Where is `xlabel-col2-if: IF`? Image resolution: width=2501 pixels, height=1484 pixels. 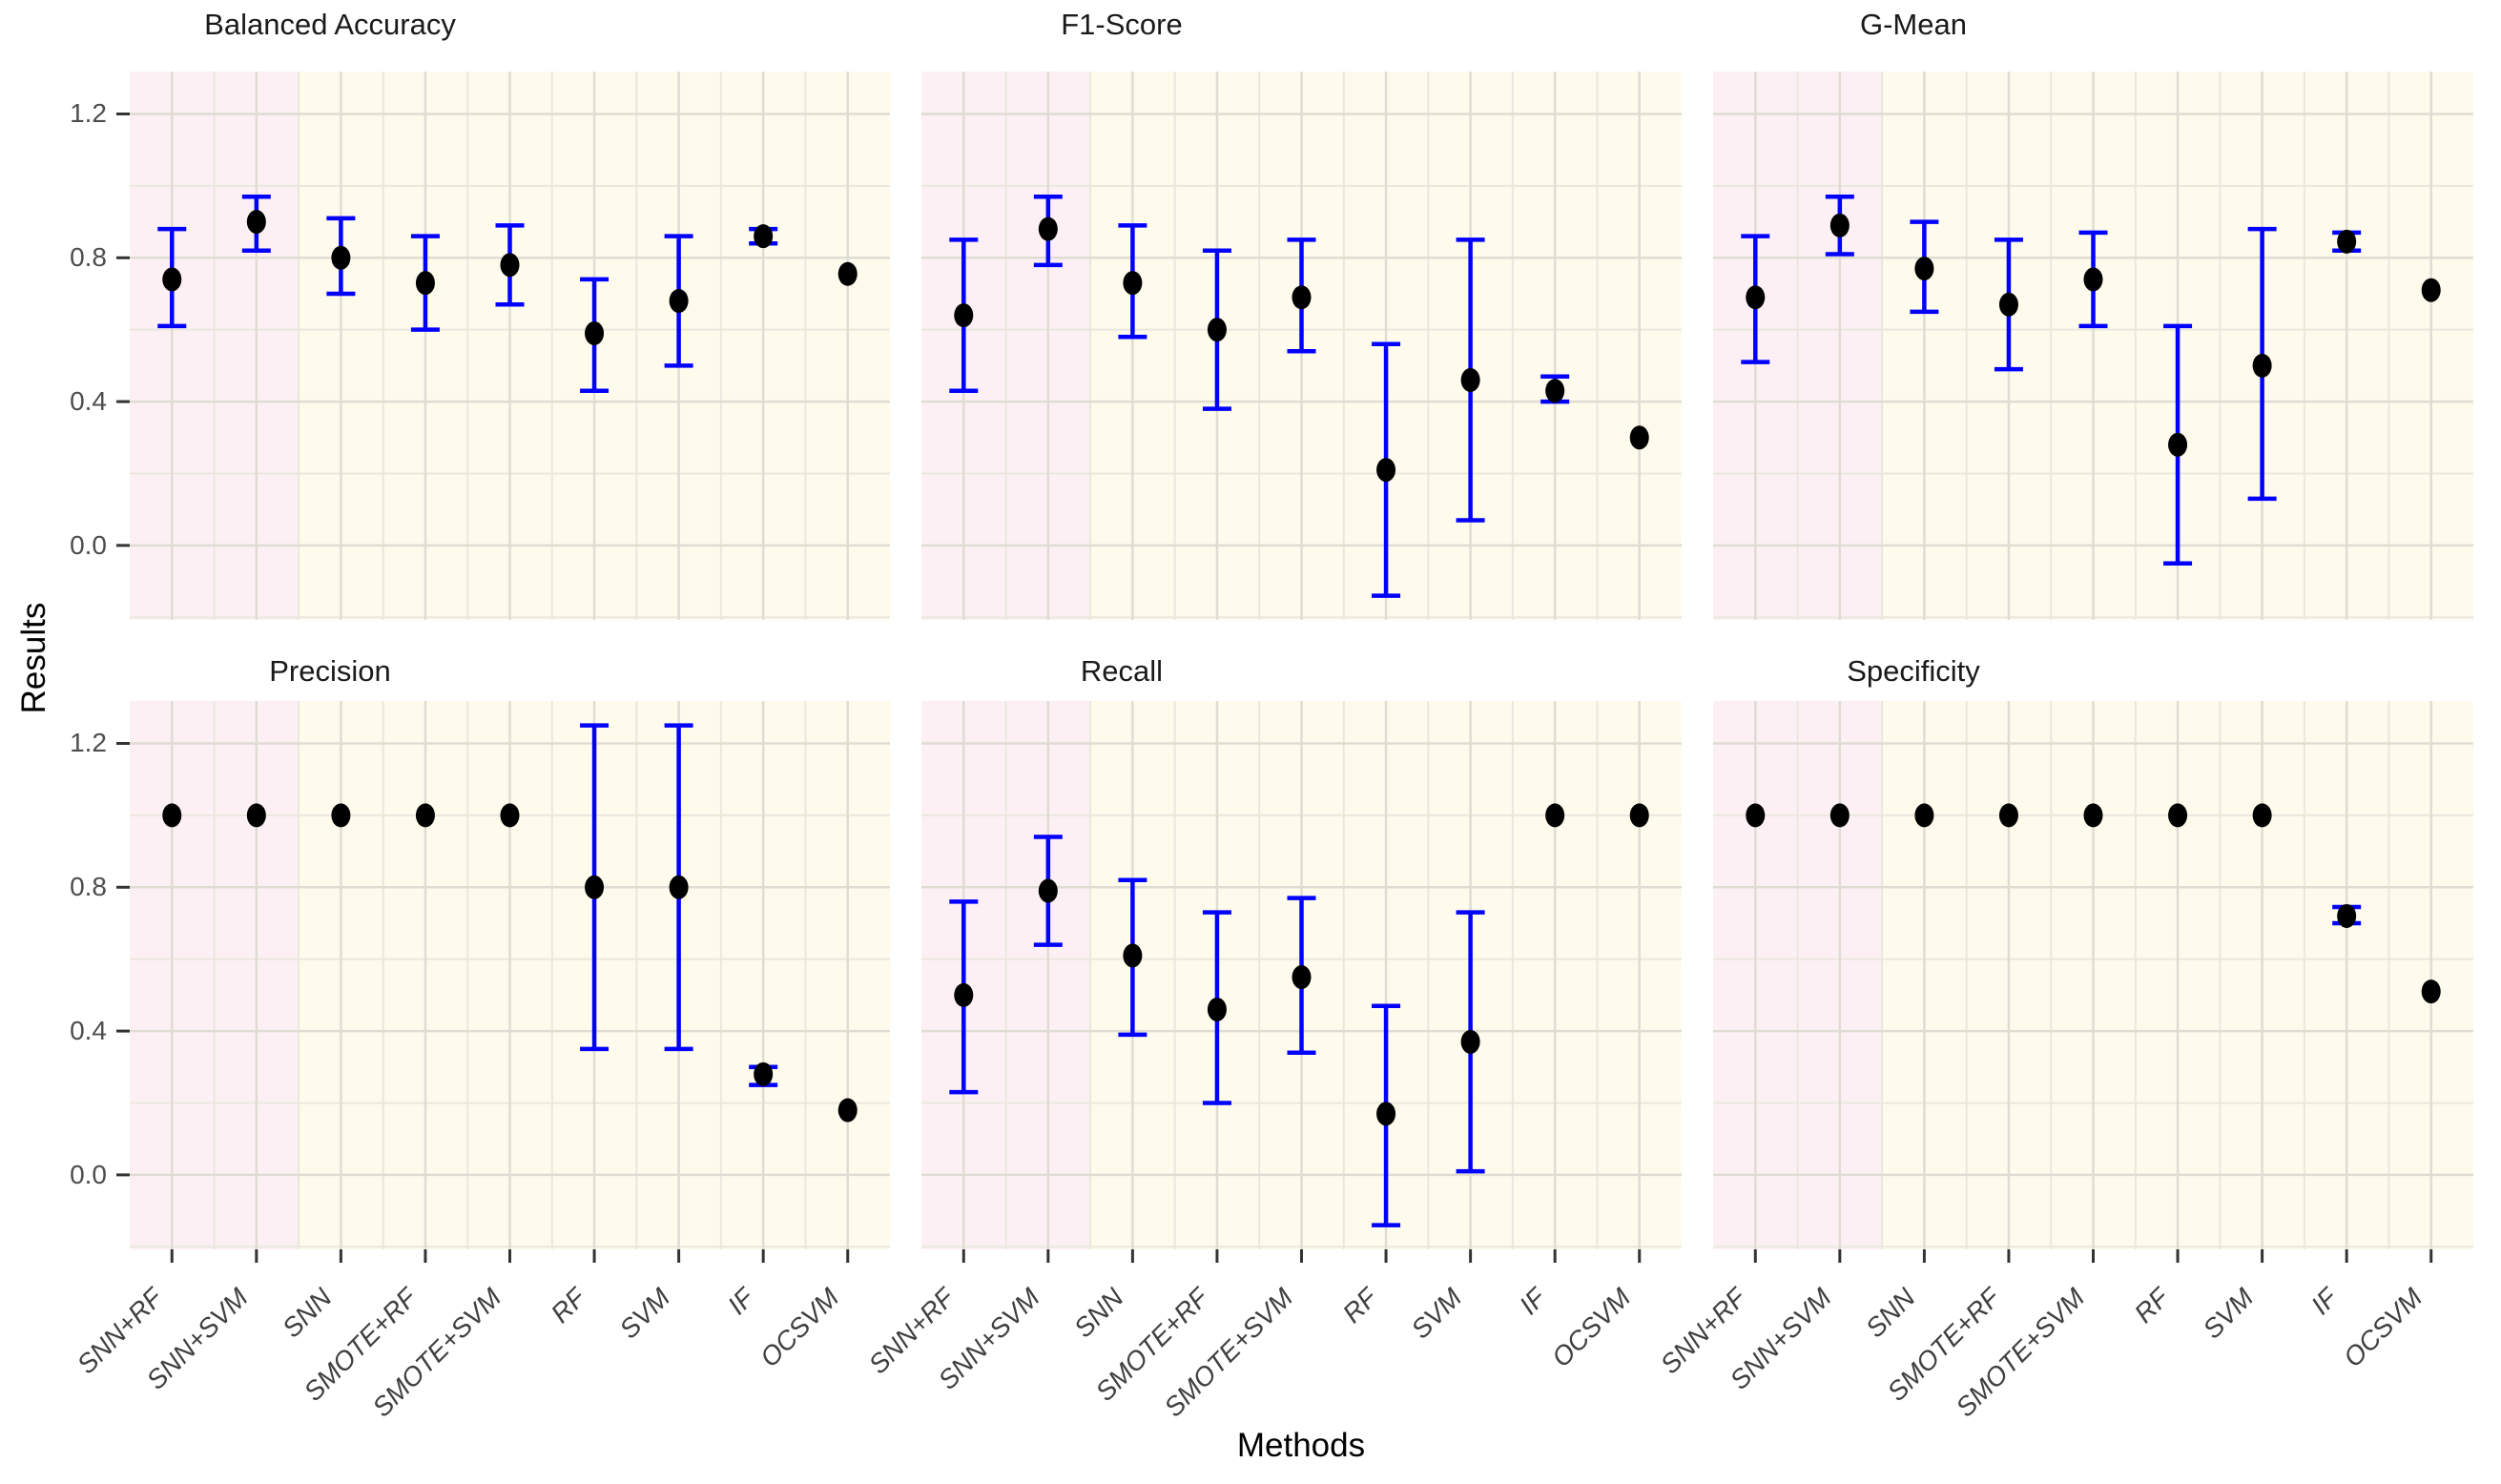 xlabel-col2-if: IF is located at coordinates (2324, 1301).